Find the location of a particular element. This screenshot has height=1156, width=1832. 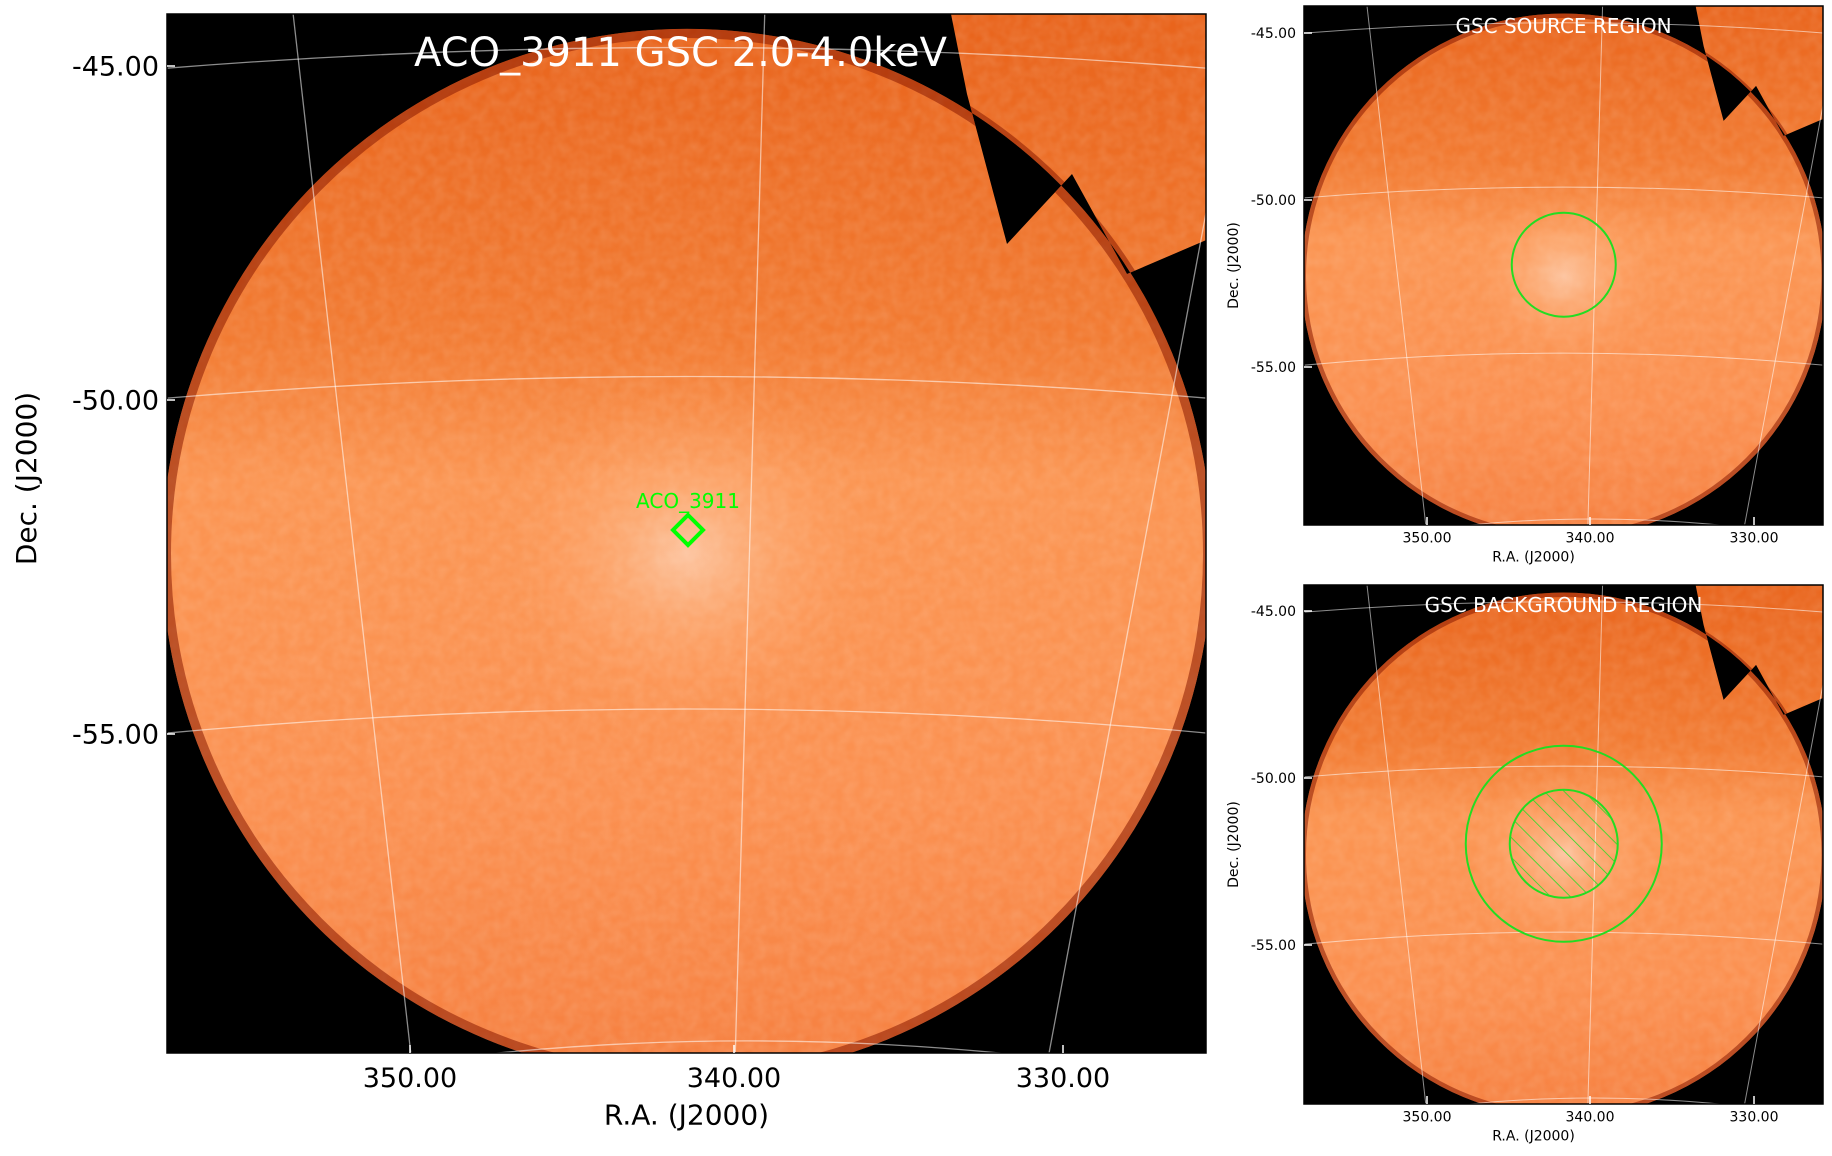

background-annulus is located at coordinates (1563, 843).